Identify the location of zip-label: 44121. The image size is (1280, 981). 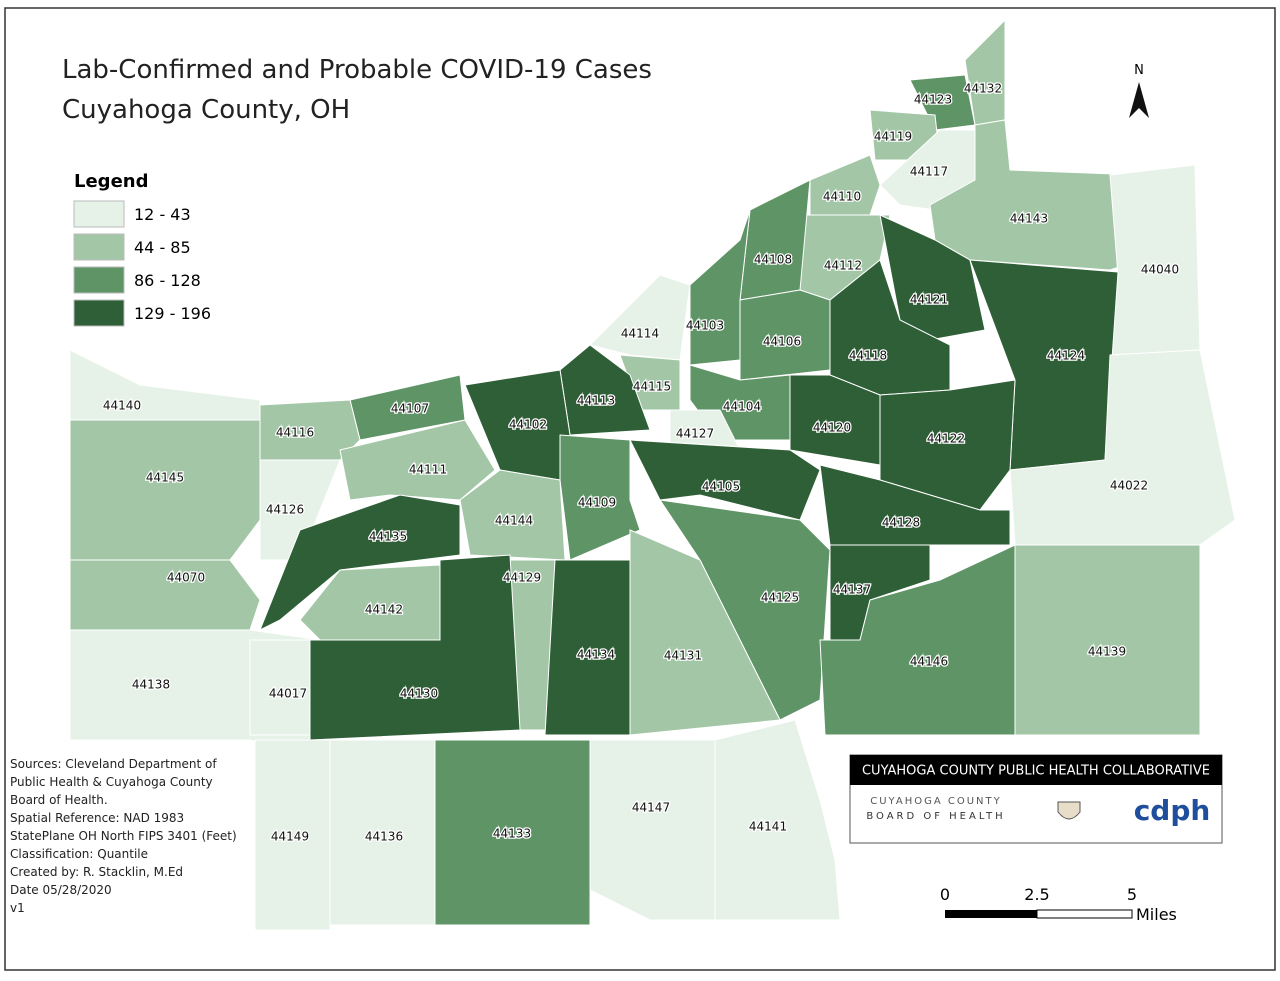
(929, 300).